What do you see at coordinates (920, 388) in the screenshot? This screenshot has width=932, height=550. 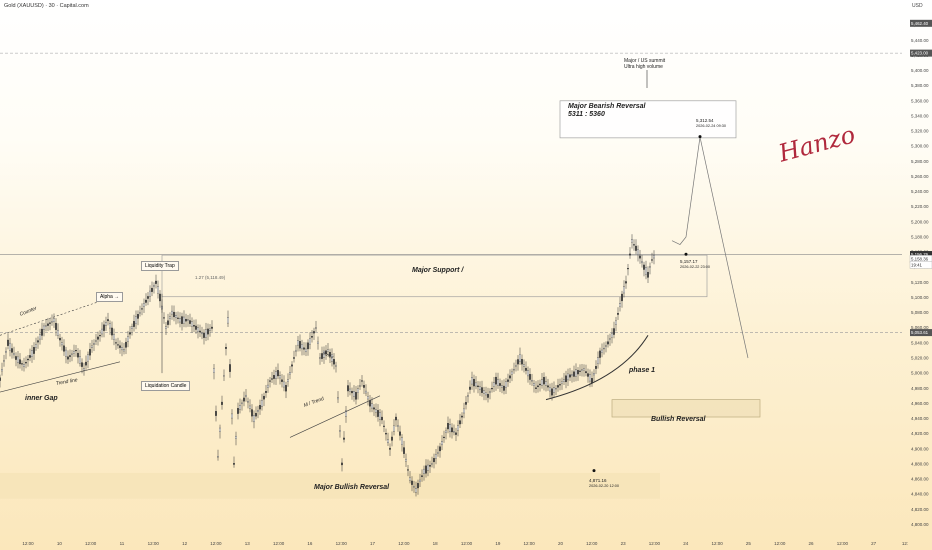 I see `y-tick-label: 4,980.00` at bounding box center [920, 388].